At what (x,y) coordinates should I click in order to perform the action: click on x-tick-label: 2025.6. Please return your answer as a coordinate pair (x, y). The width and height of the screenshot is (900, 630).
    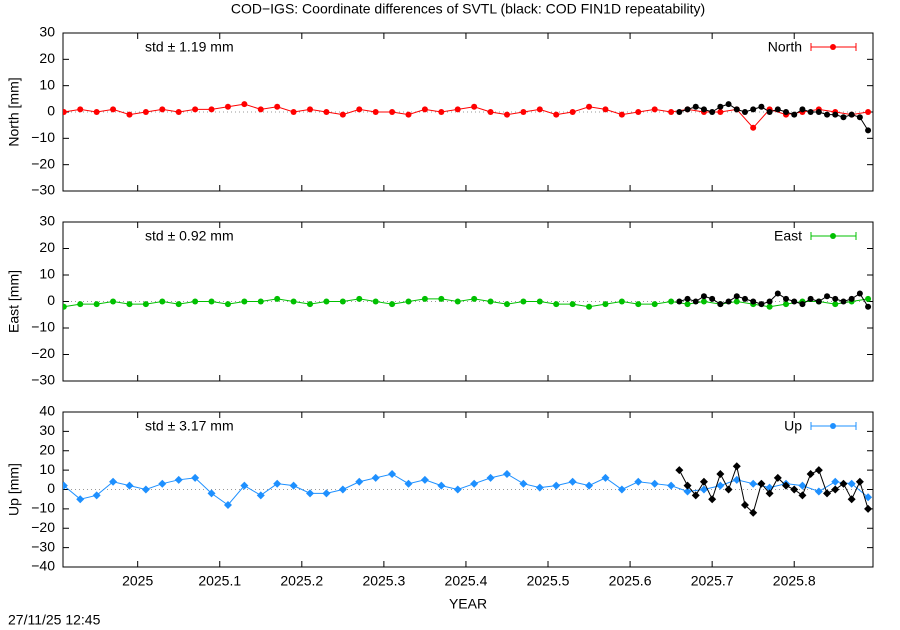
    Looking at the image, I should click on (630, 581).